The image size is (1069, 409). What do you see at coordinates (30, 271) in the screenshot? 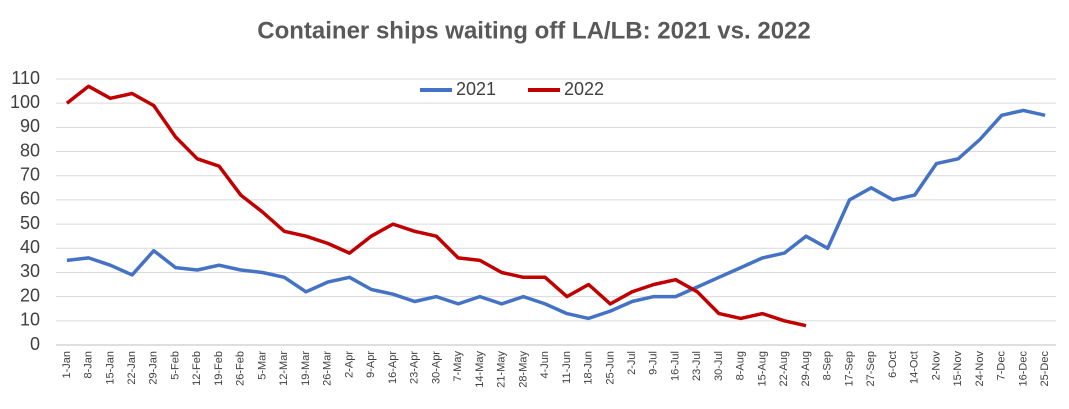
I see `y-tick-label: 30` at bounding box center [30, 271].